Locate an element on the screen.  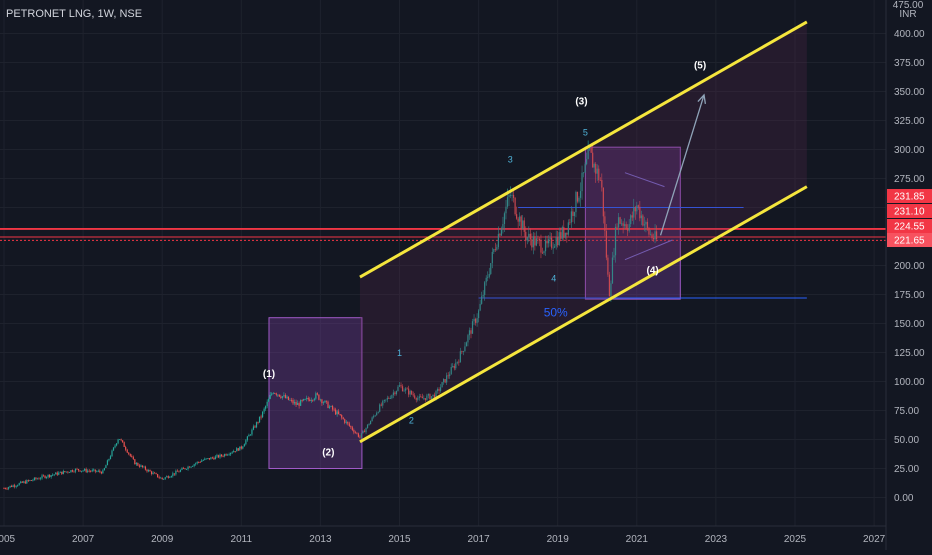
y-tick-label-10: 125.00 is located at coordinates (909, 353).